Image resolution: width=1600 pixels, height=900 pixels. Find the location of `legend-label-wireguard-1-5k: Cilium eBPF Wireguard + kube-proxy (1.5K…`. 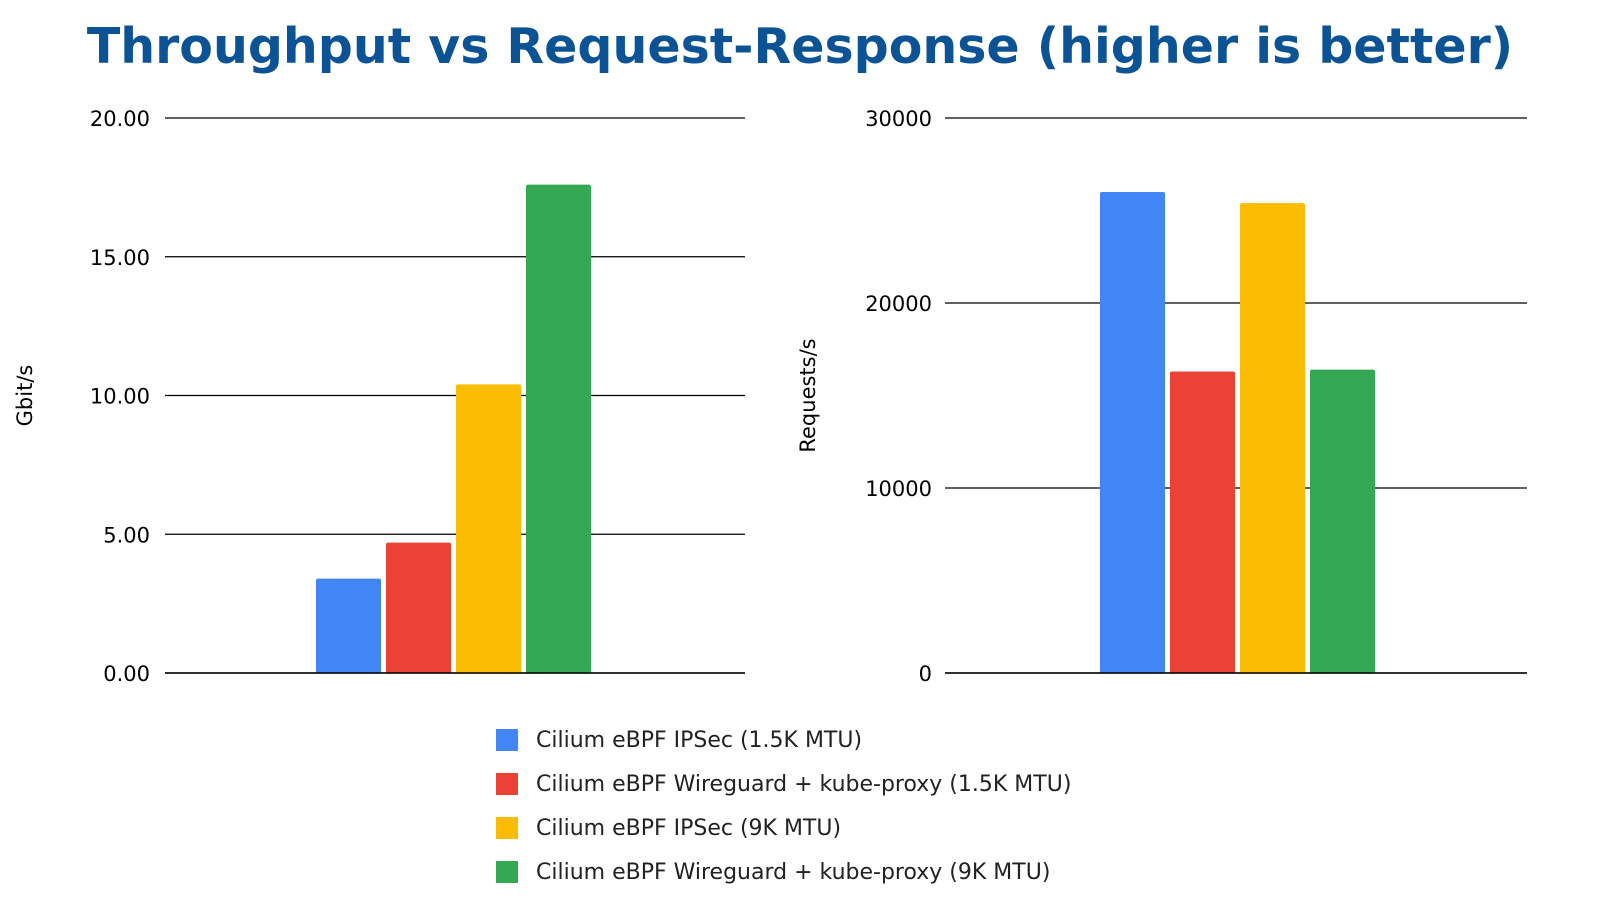

legend-label-wireguard-1-5k: Cilium eBPF Wireguard + kube-proxy (1.5K… is located at coordinates (804, 784).